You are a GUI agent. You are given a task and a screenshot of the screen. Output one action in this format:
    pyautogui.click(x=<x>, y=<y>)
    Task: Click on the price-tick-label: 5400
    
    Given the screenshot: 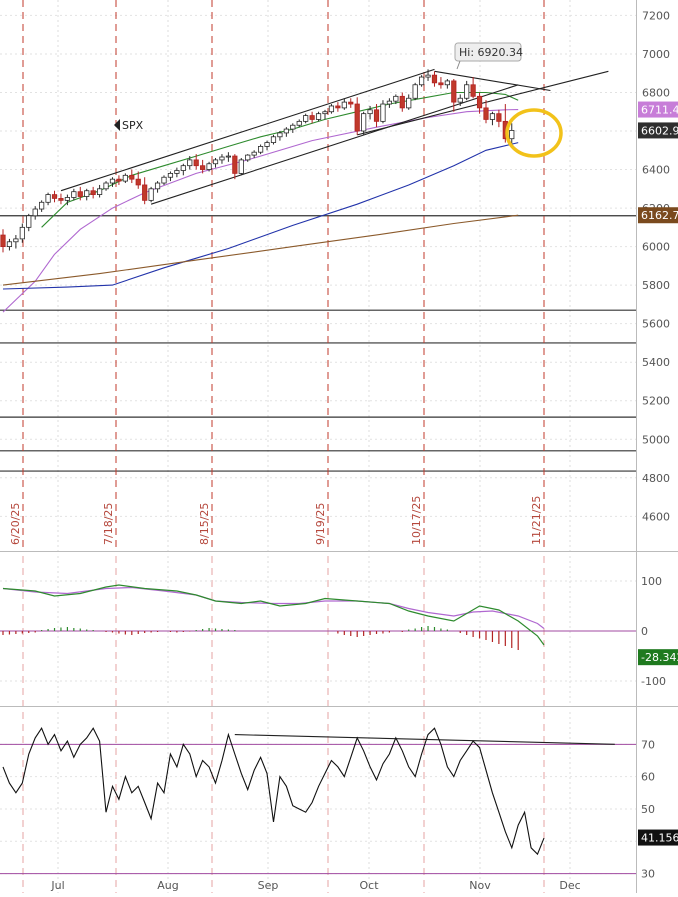 What is the action you would take?
    pyautogui.click(x=656, y=362)
    